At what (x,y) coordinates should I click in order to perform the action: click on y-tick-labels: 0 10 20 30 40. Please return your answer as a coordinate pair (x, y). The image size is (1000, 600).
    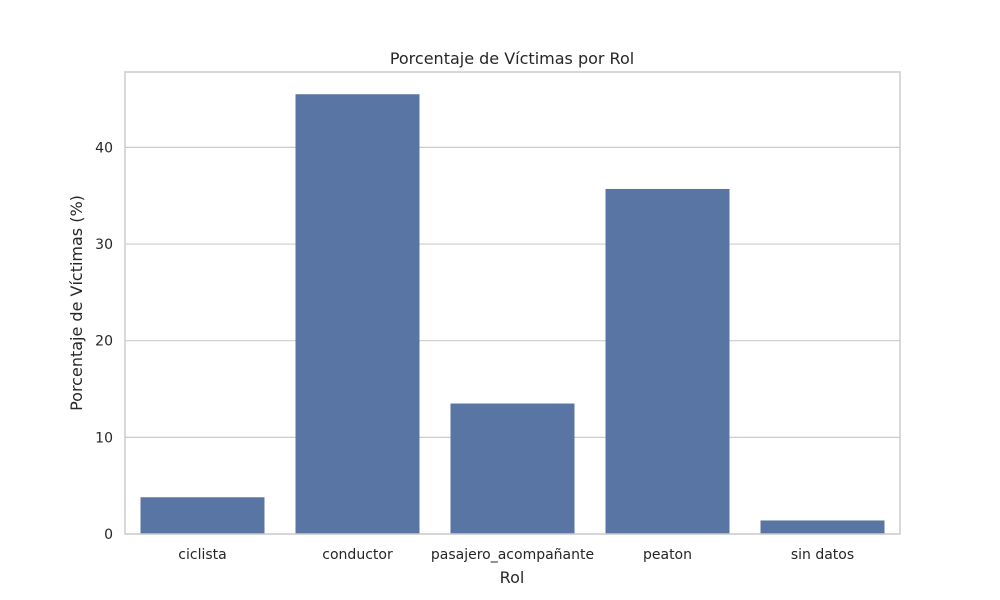
    Looking at the image, I should click on (104, 341).